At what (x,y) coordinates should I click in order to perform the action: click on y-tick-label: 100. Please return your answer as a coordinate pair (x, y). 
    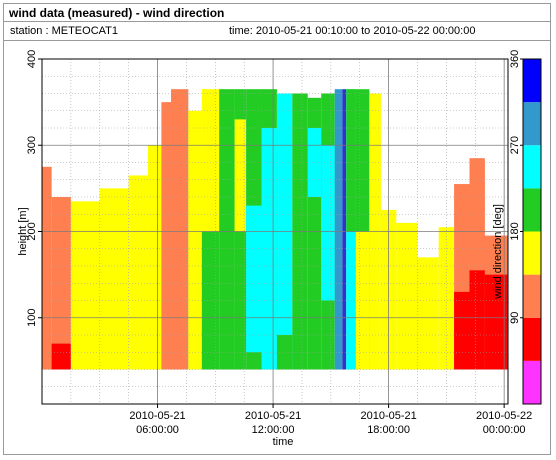
    Looking at the image, I should click on (32, 318).